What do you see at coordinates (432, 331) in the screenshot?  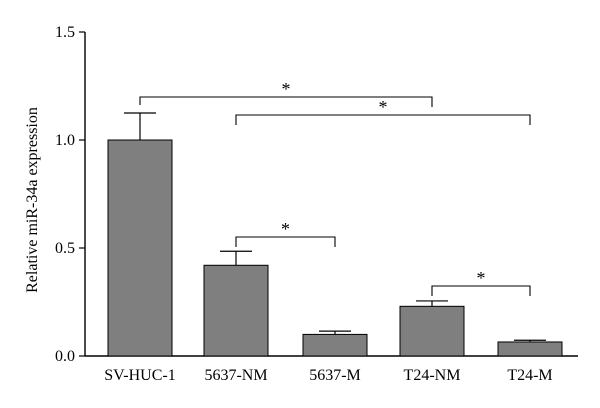 I see `bar-t24-nm` at bounding box center [432, 331].